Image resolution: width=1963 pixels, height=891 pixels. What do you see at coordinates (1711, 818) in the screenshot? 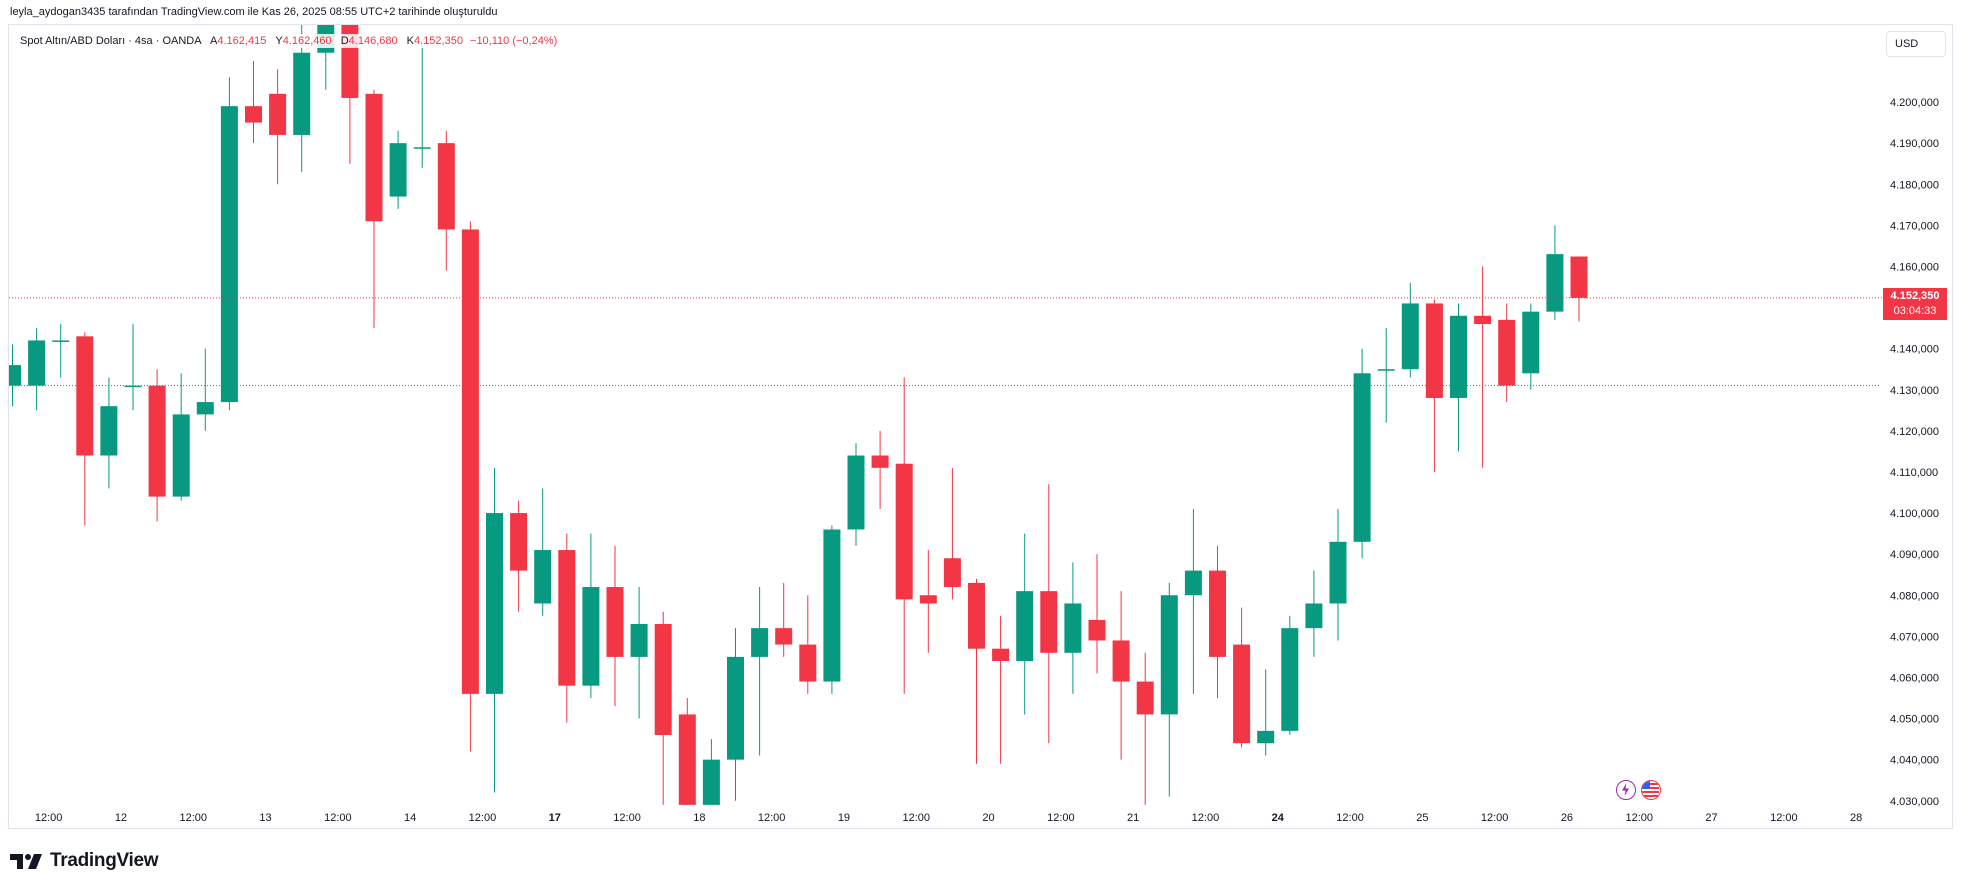
I see `x-tick-label: 27` at bounding box center [1711, 818].